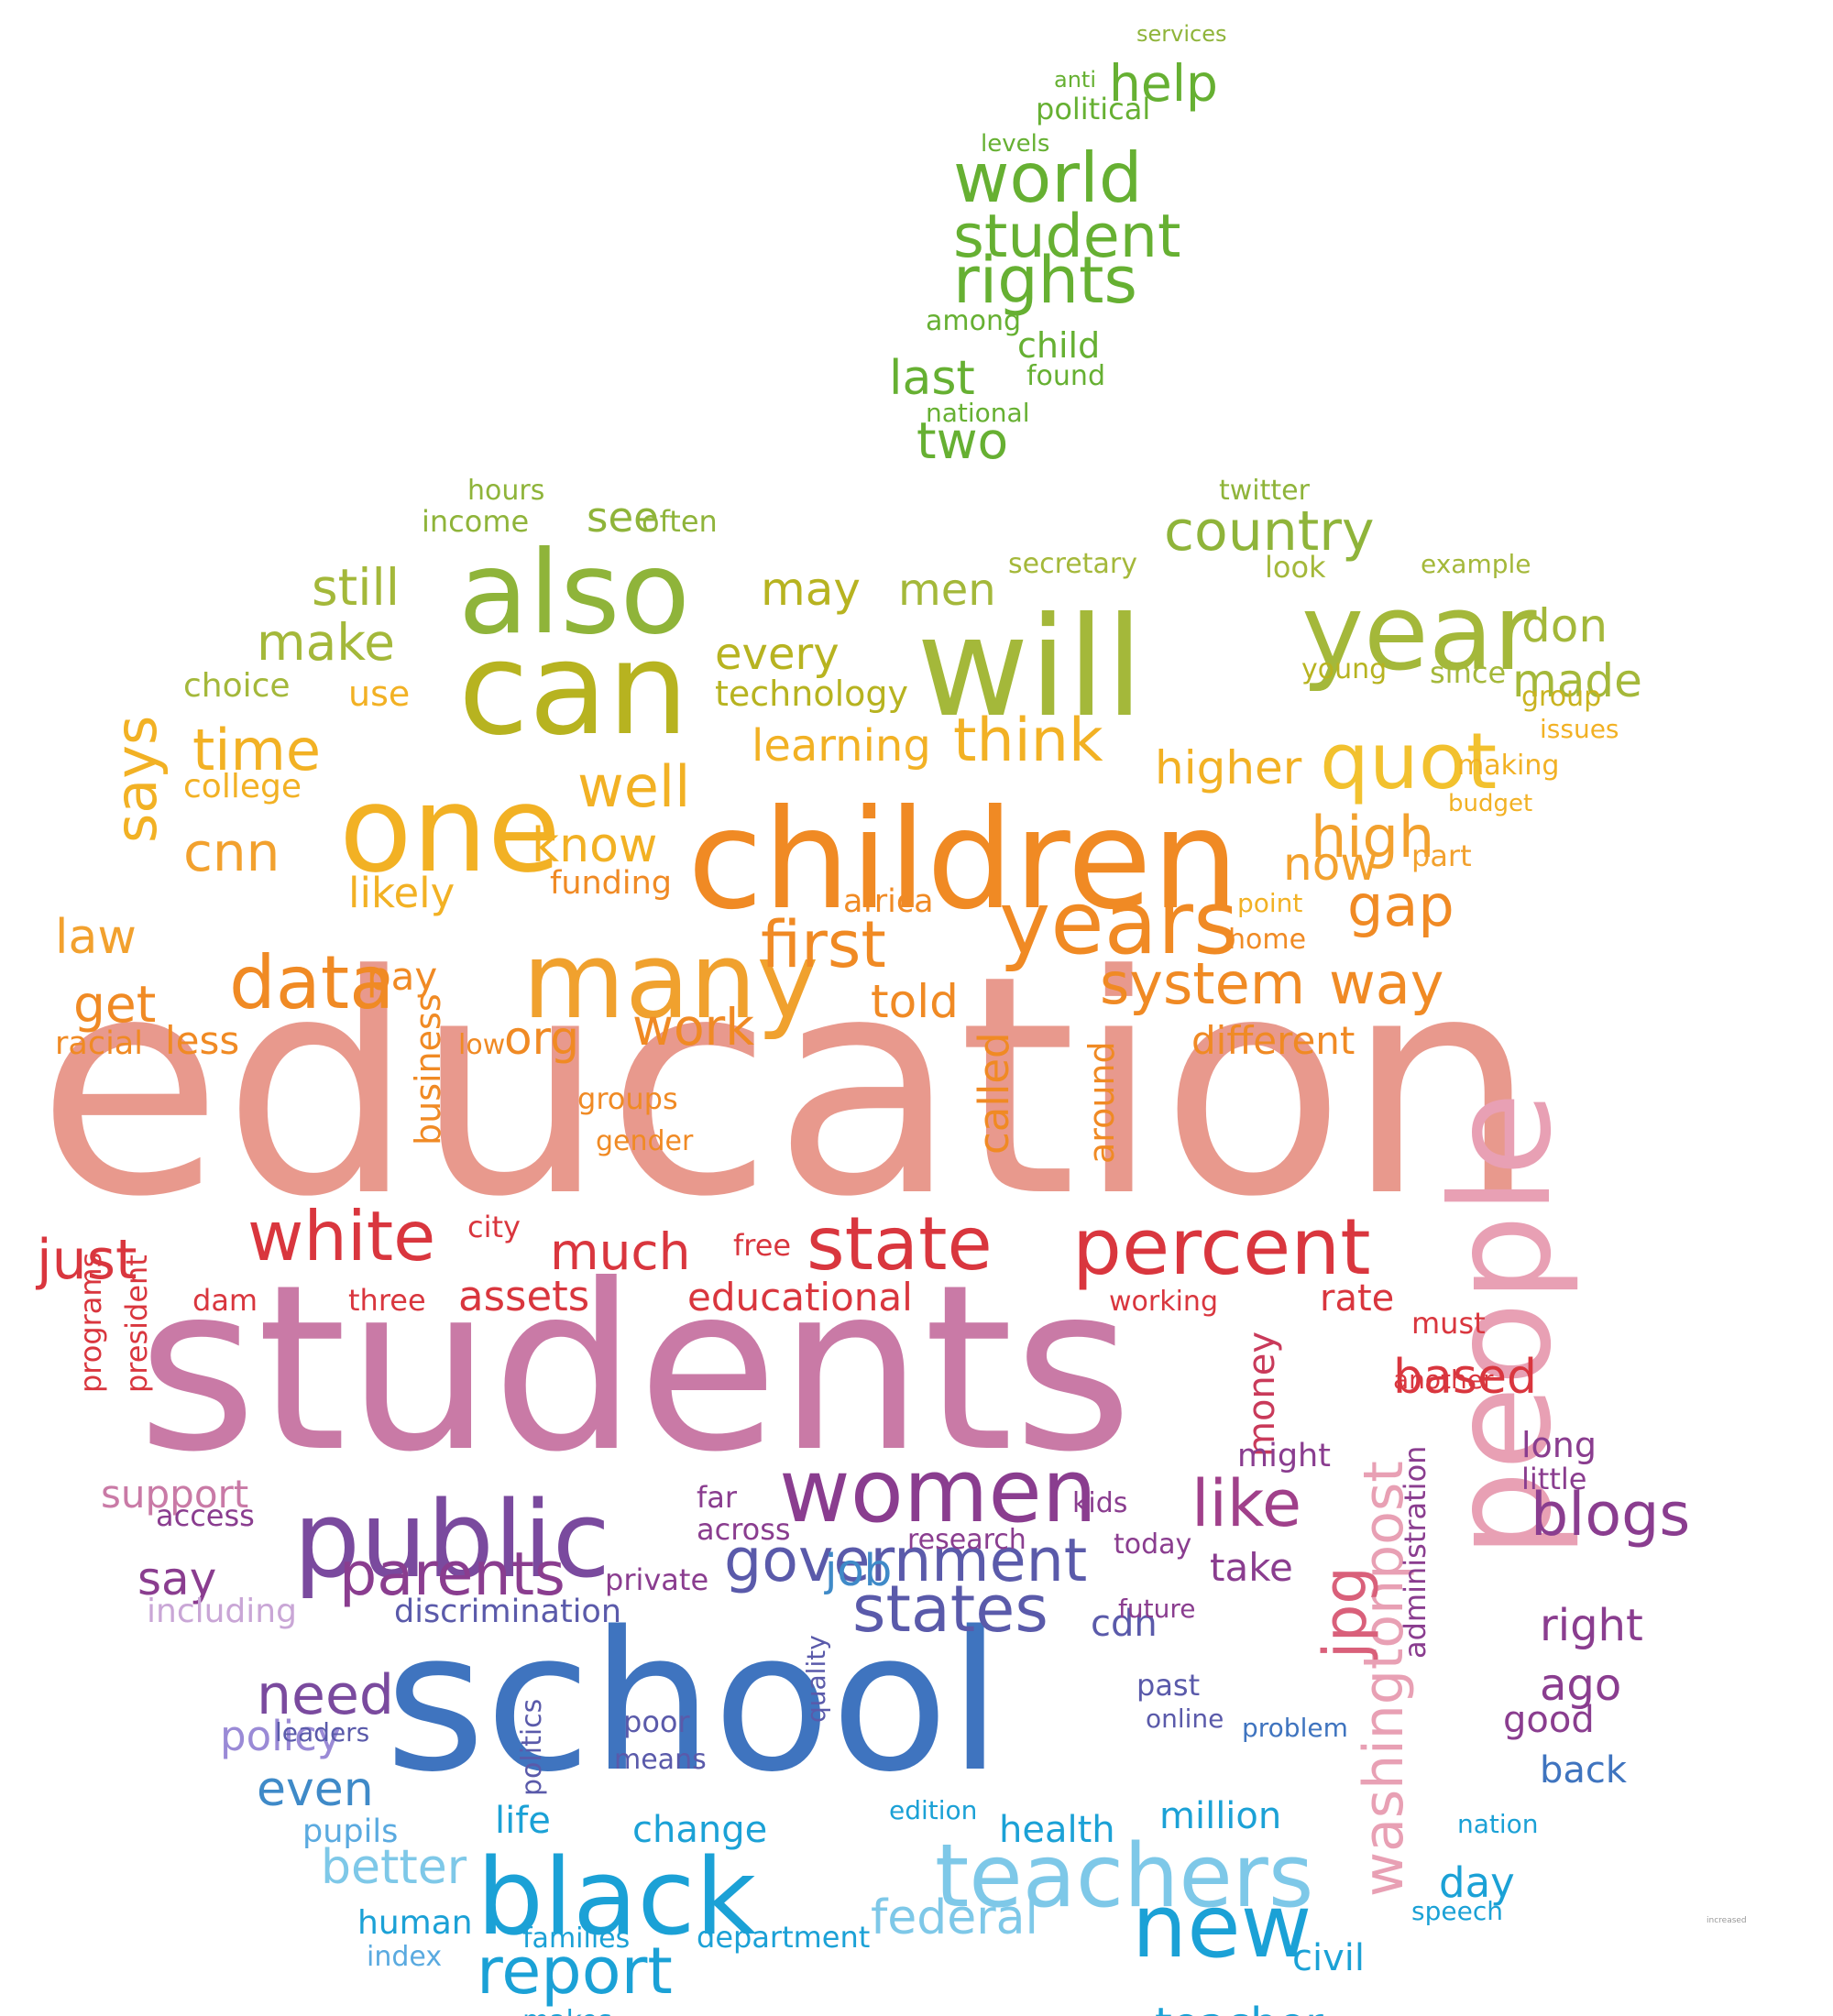  Describe the element at coordinates (1075, 80) in the screenshot. I see `word-anti: anti` at that location.